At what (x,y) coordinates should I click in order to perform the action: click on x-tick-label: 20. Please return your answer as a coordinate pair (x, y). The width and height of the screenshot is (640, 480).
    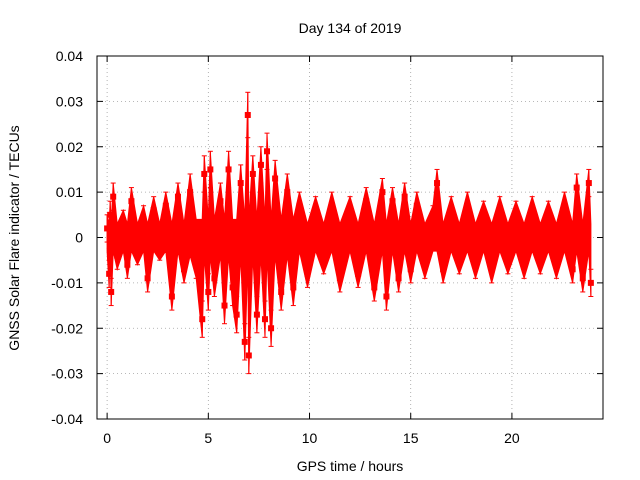
    Looking at the image, I should click on (512, 438).